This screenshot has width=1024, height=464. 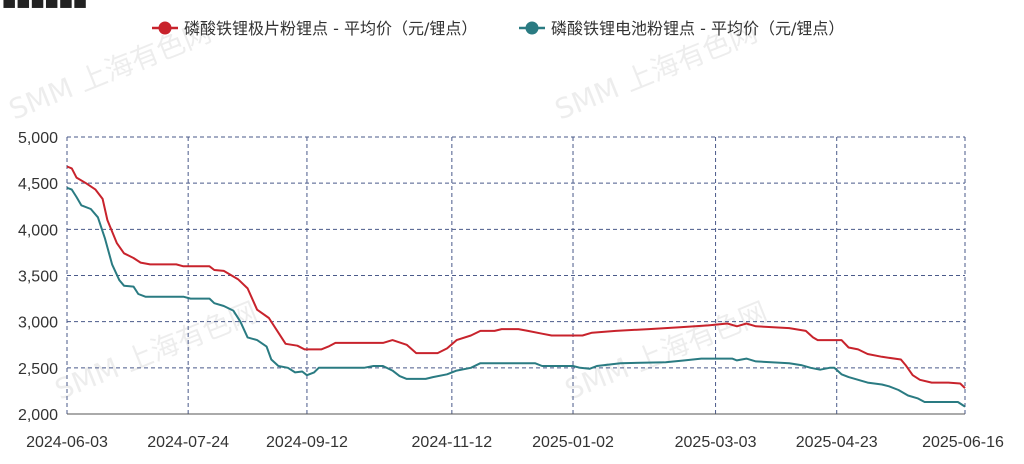 I want to click on legend-label: 磷酸铁锂极片粉锂点 - 平均价（元/锂点）, so click(x=330, y=28).